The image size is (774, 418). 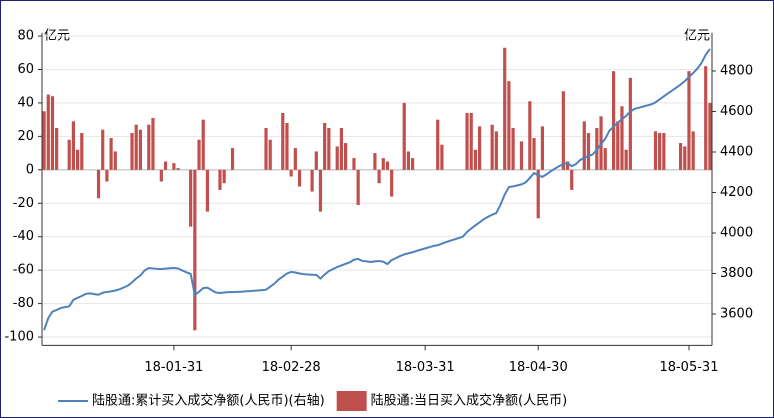 I want to click on y-tick-label: 0, so click(x=30, y=169).